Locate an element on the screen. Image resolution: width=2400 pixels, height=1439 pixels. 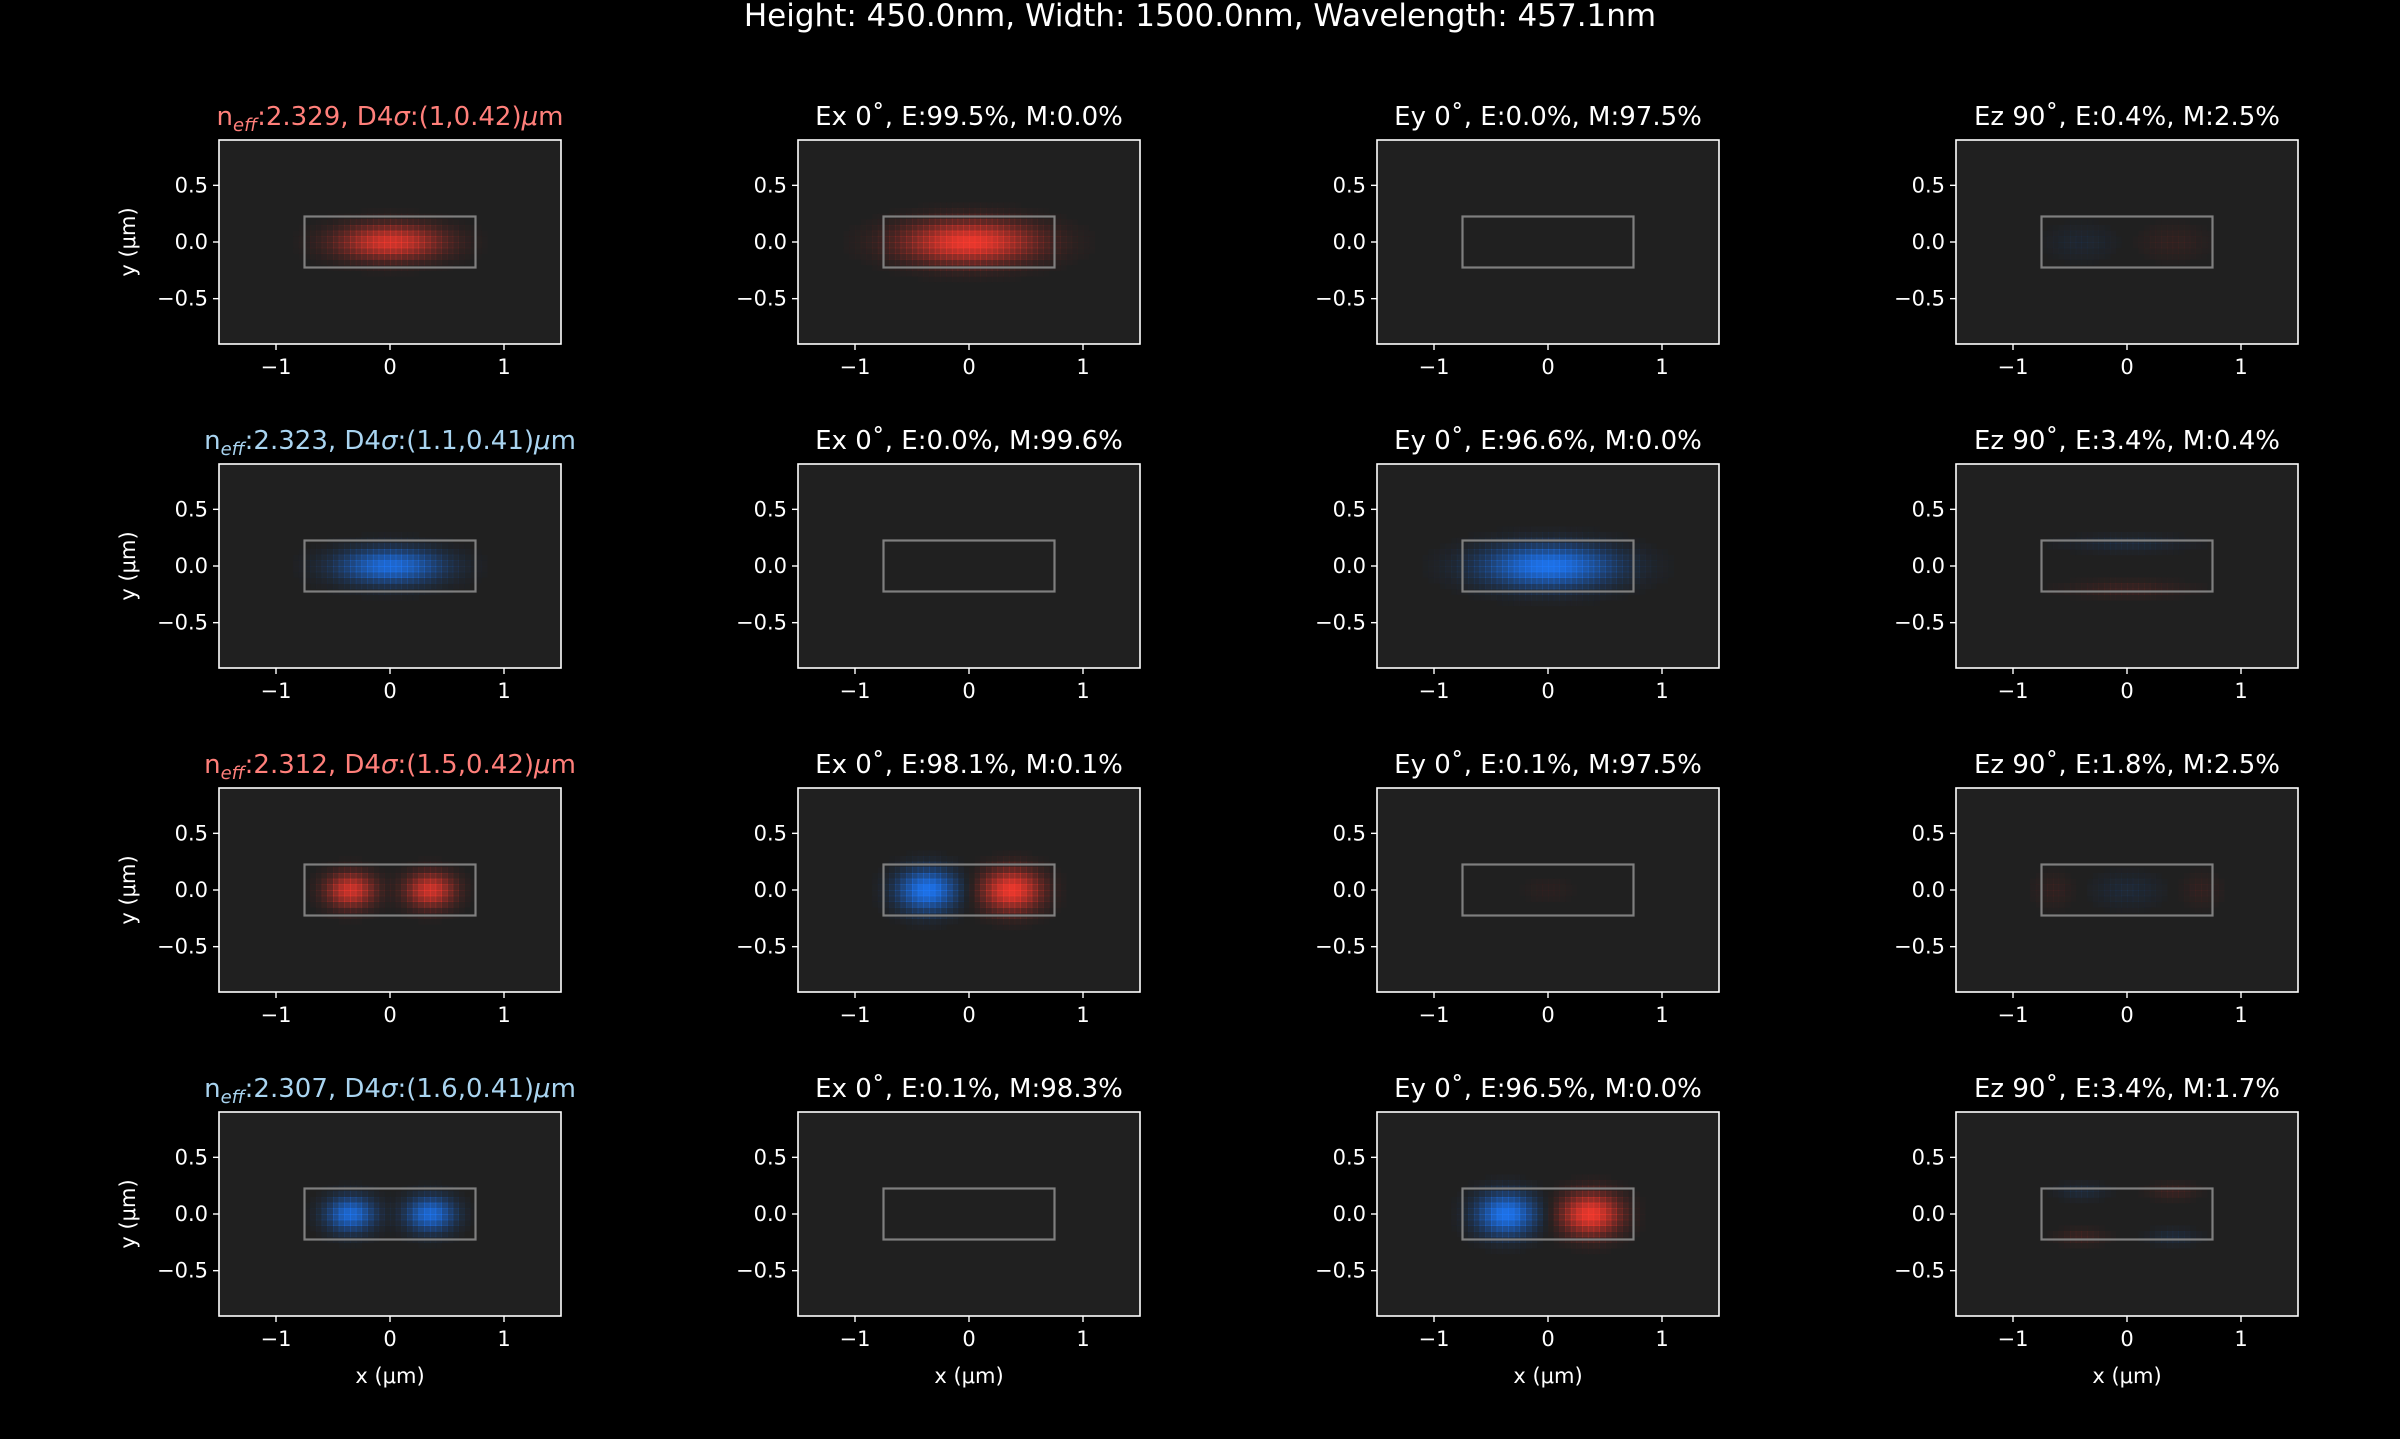
y-tick-label: 0.0 is located at coordinates (1928, 566).